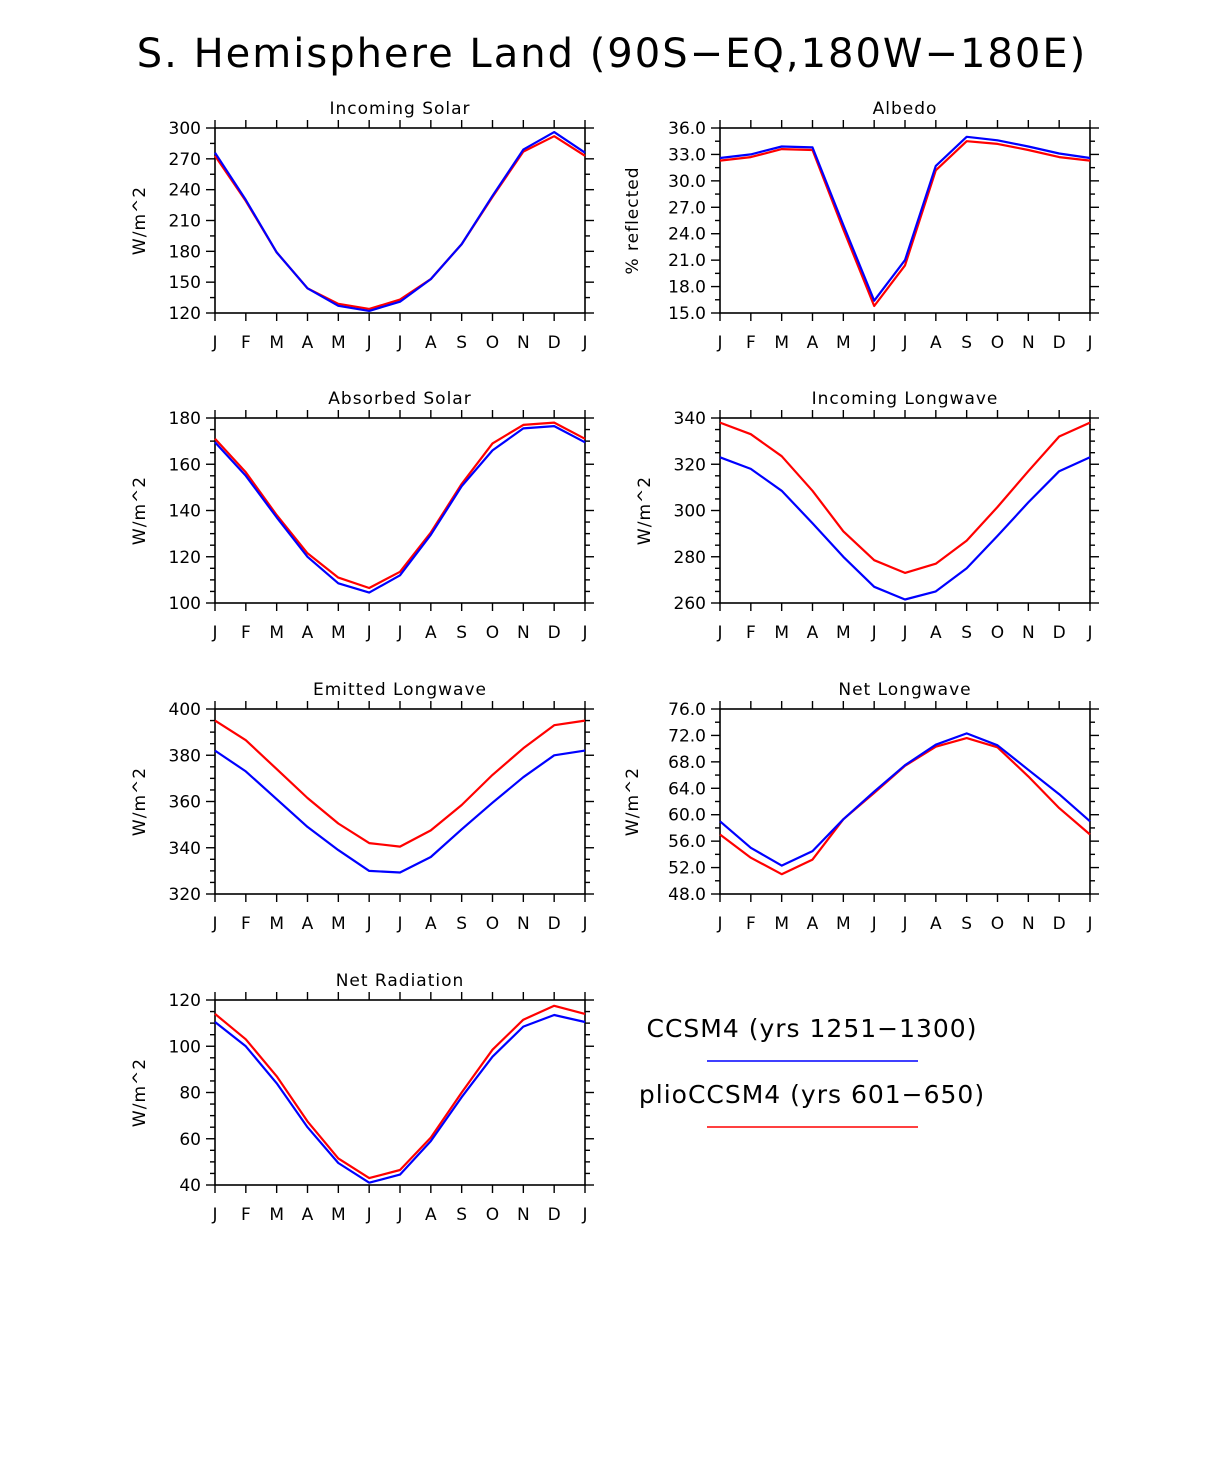  What do you see at coordinates (687, 155) in the screenshot?
I see `y-tick-label: 33.0` at bounding box center [687, 155].